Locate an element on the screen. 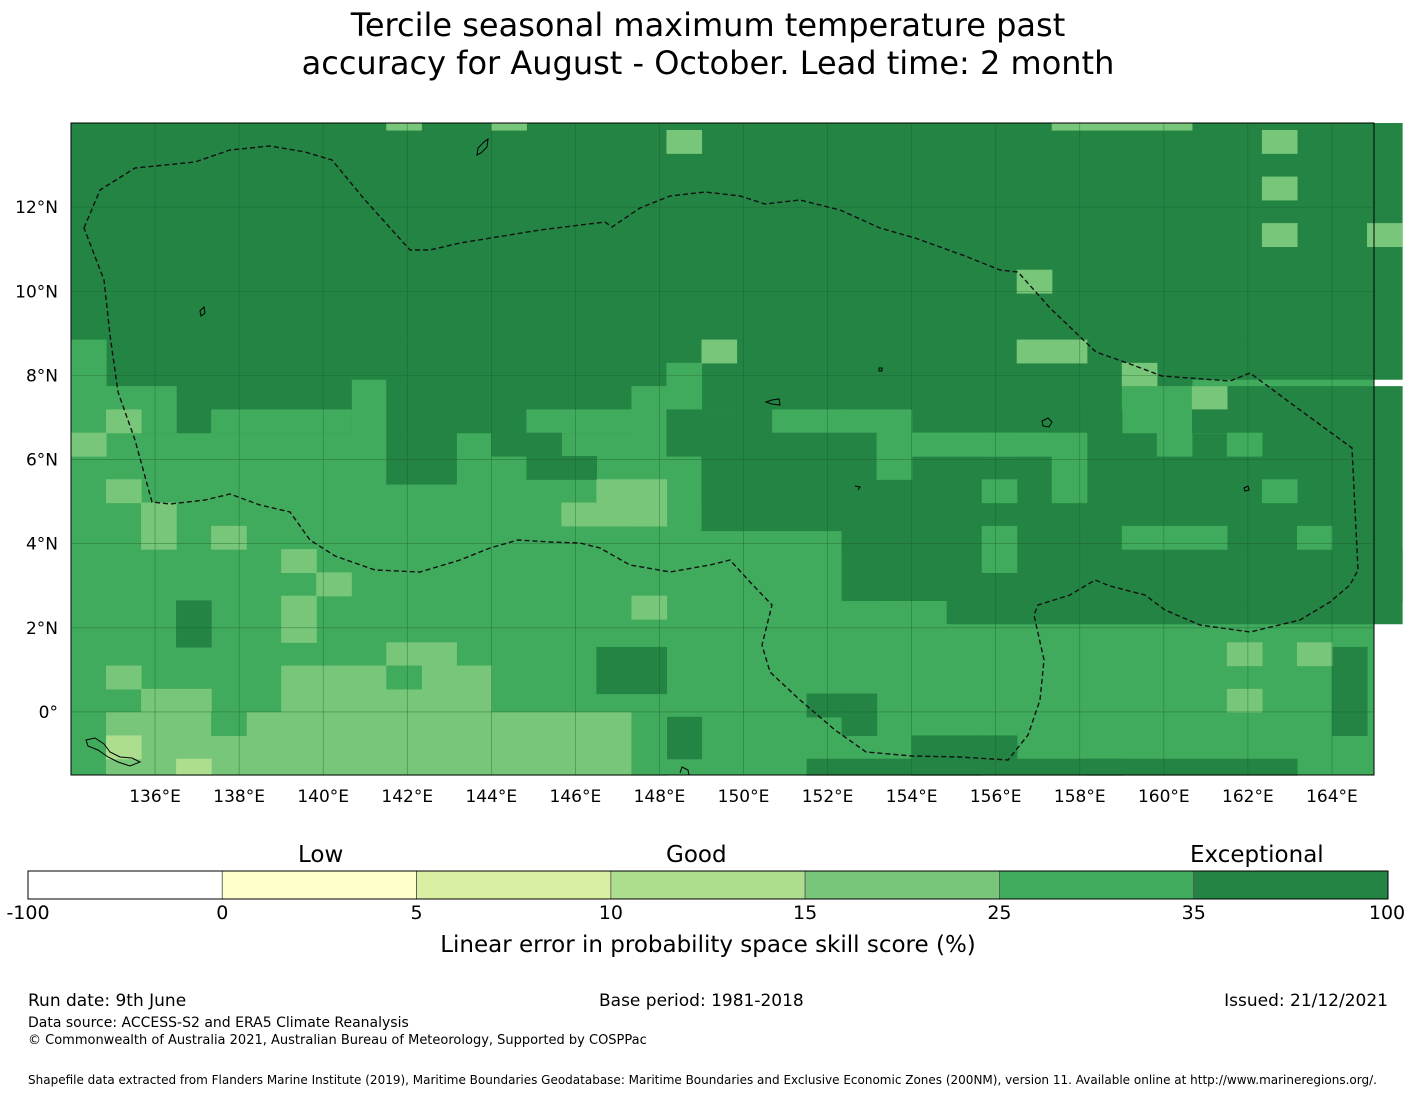 Image resolution: width=1416 pixels, height=1095 pixels. pohnpei-outline is located at coordinates (1047, 422).